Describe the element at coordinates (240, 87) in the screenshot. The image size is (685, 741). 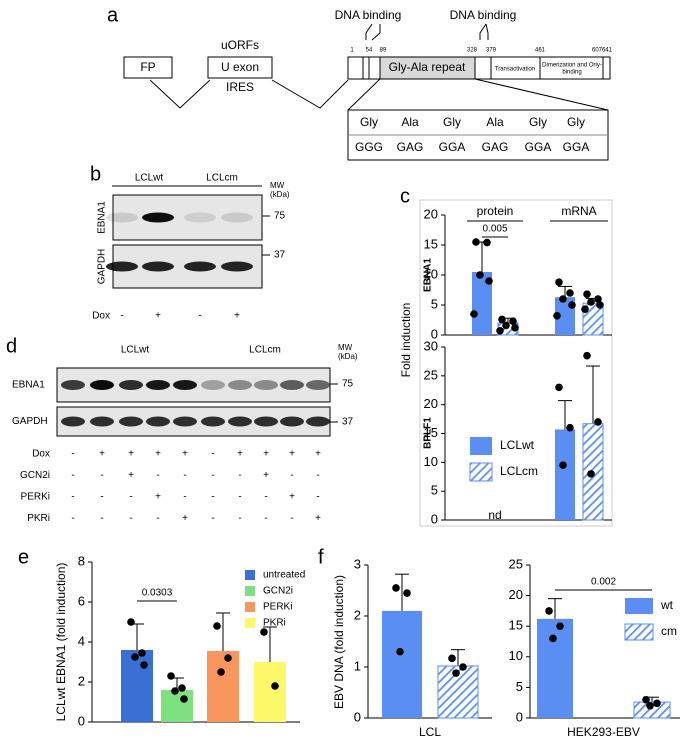
I see `label: IRES` at that location.